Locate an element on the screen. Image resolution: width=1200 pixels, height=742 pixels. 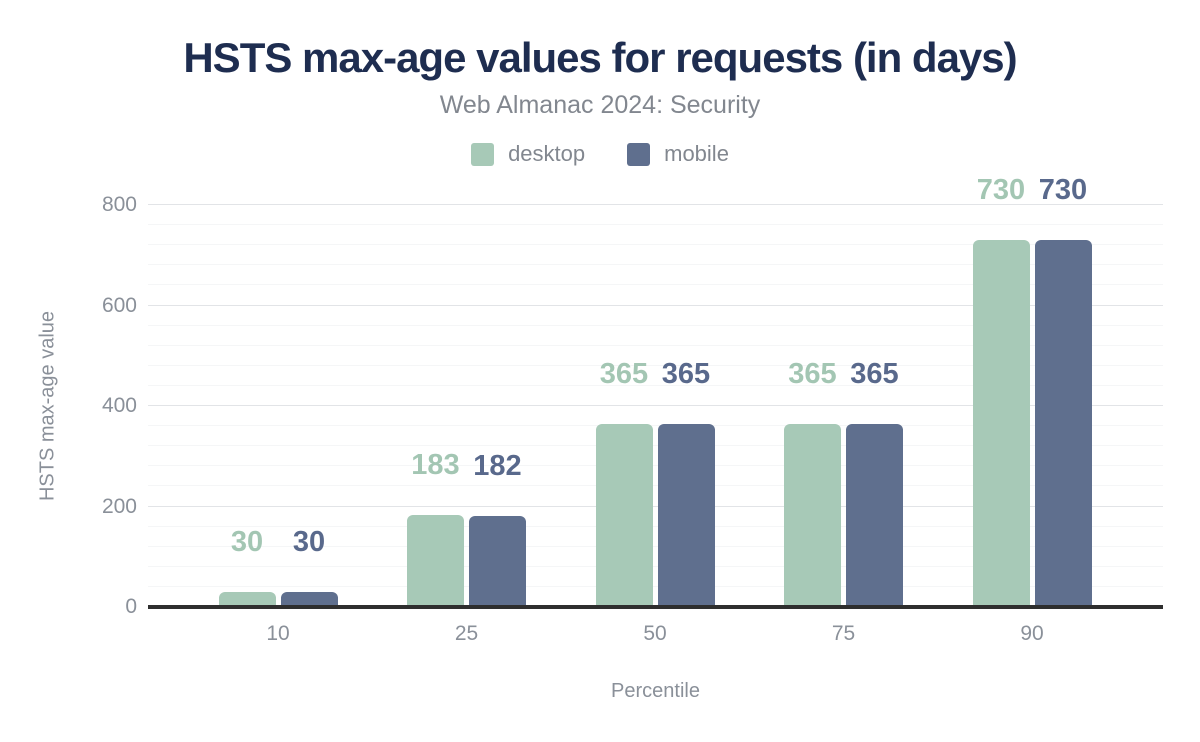
bar-value-label-desktop-p90: 730 is located at coordinates (1001, 190).